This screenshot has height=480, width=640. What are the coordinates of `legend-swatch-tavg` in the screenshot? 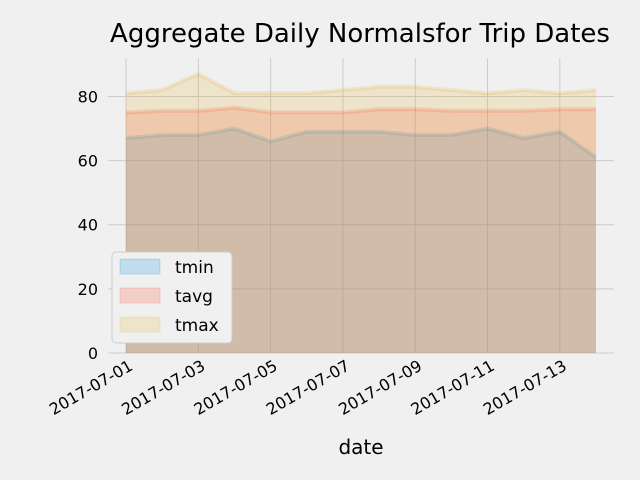 It's located at (140, 295).